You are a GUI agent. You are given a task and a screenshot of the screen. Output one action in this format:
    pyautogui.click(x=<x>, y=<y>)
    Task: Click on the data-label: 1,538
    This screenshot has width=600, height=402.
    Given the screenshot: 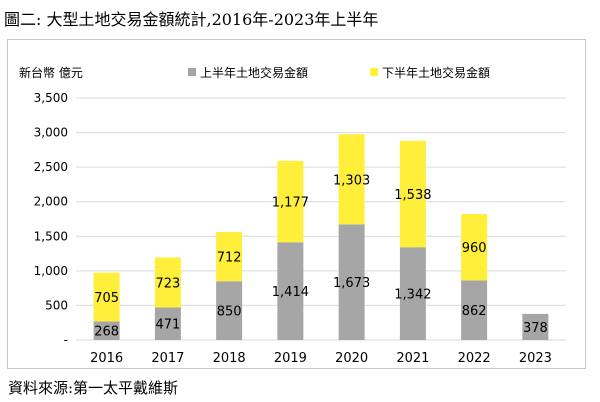 What is the action you would take?
    pyautogui.click(x=412, y=195)
    